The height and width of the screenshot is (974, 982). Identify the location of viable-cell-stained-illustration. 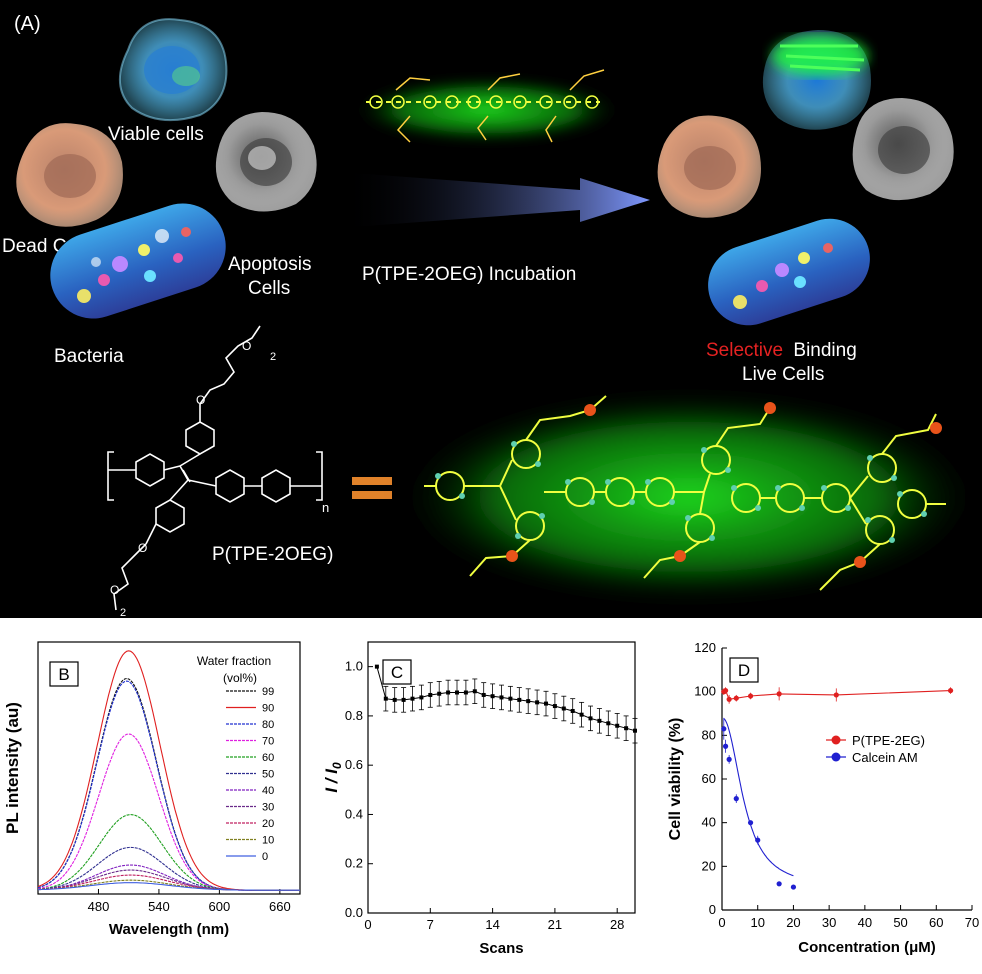
(816, 80).